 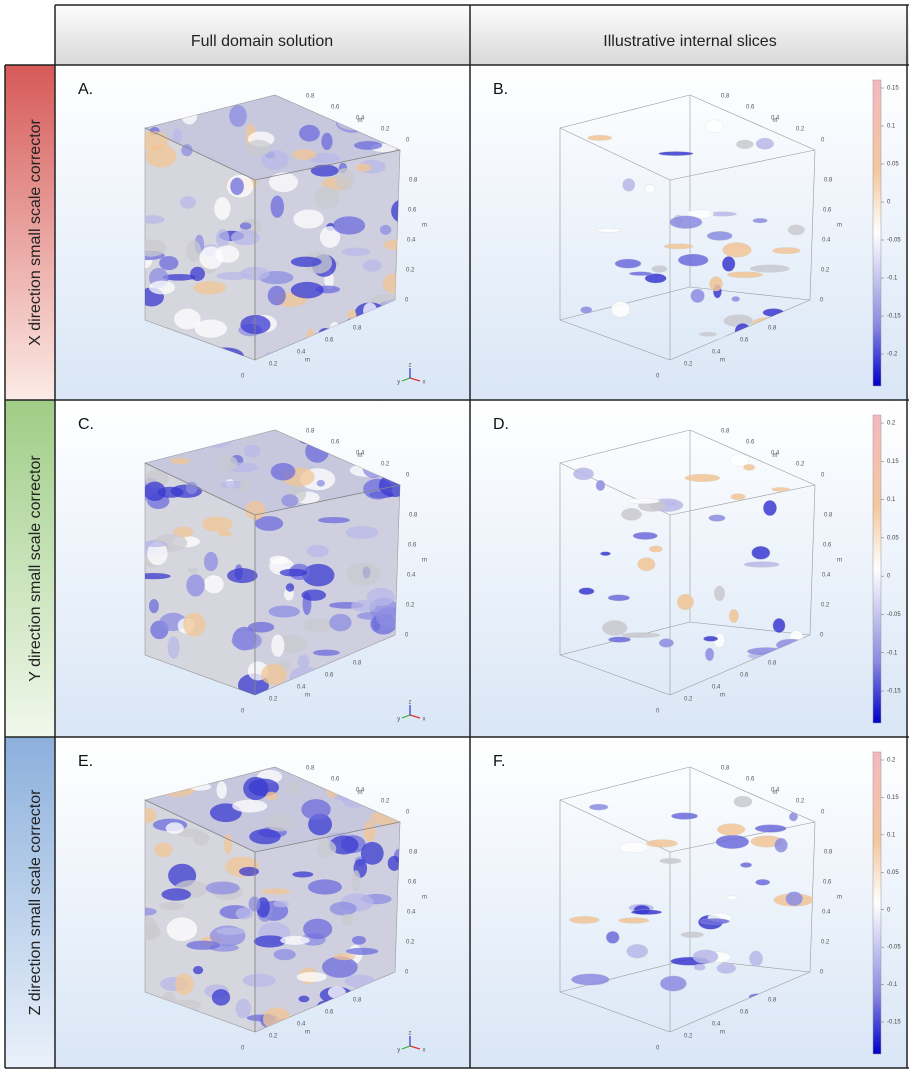 I want to click on colorbar-tick-label: -0.05, so click(x=894, y=948).